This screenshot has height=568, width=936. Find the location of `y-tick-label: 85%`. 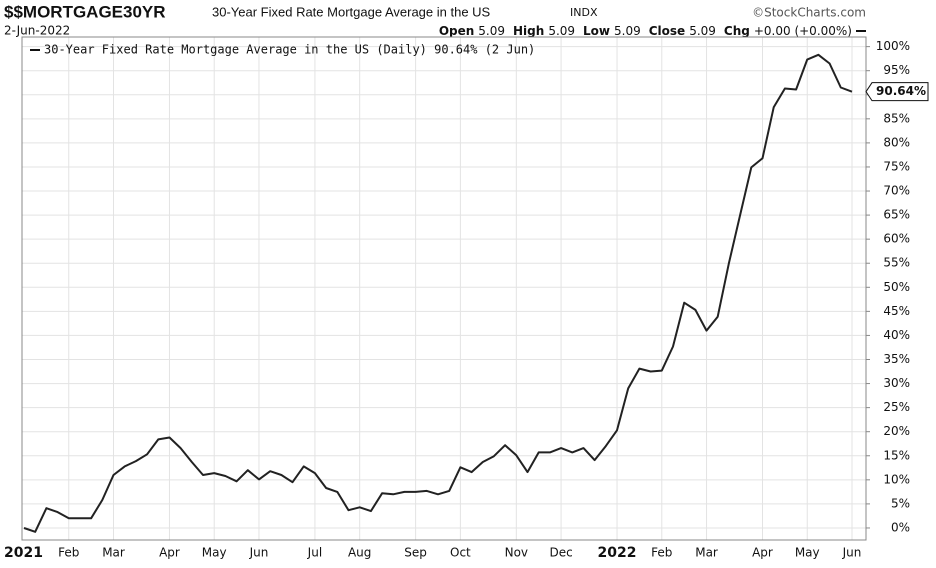

y-tick-label: 85% is located at coordinates (896, 118).